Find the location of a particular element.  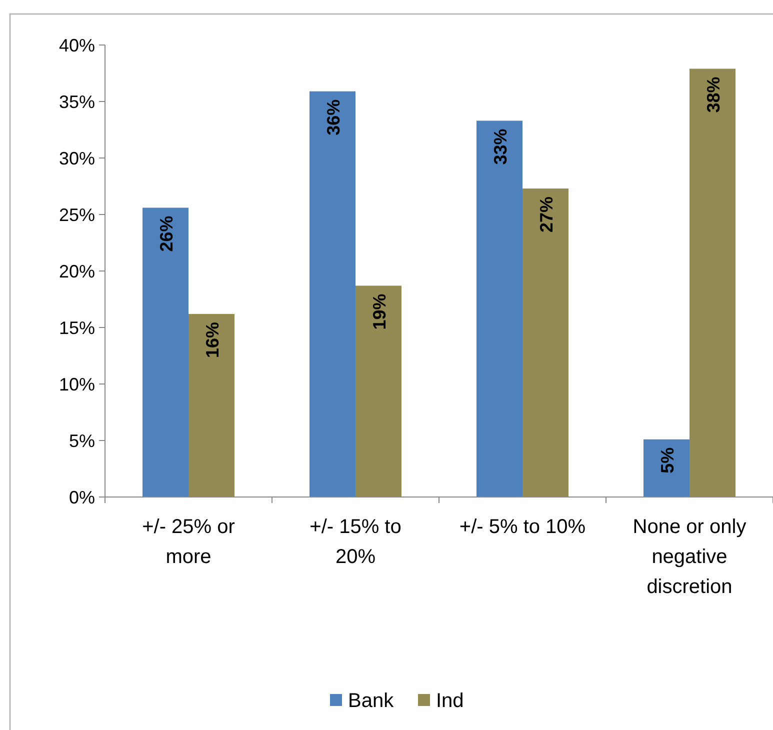

x-tick-label: +/- 15% to 20% is located at coordinates (356, 542).